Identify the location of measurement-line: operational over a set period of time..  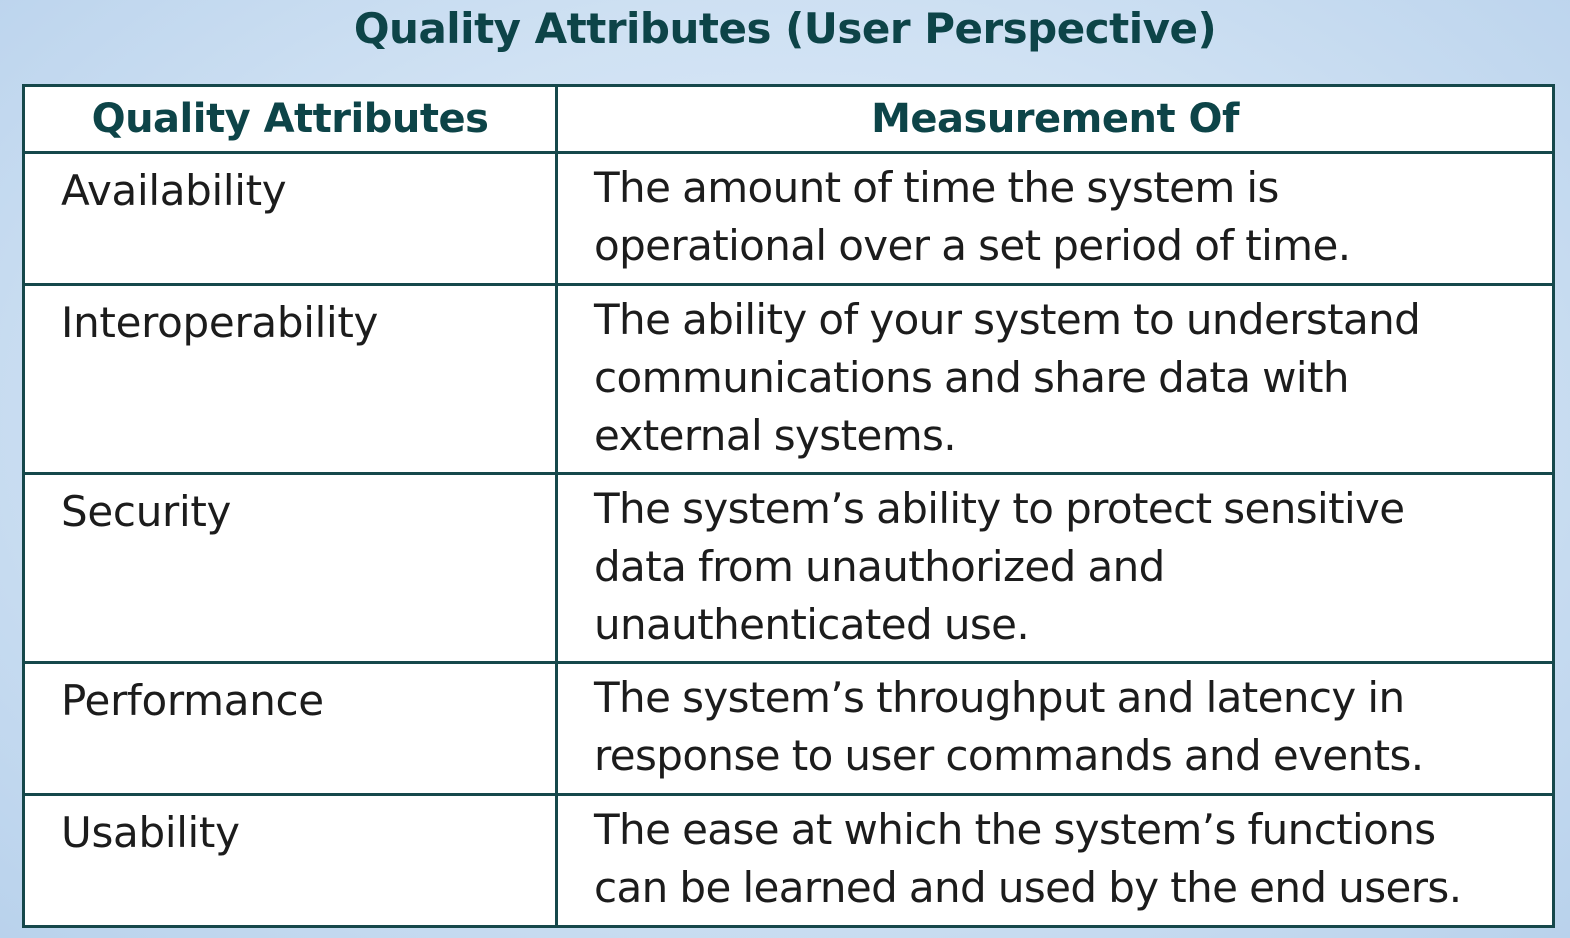
(972, 245).